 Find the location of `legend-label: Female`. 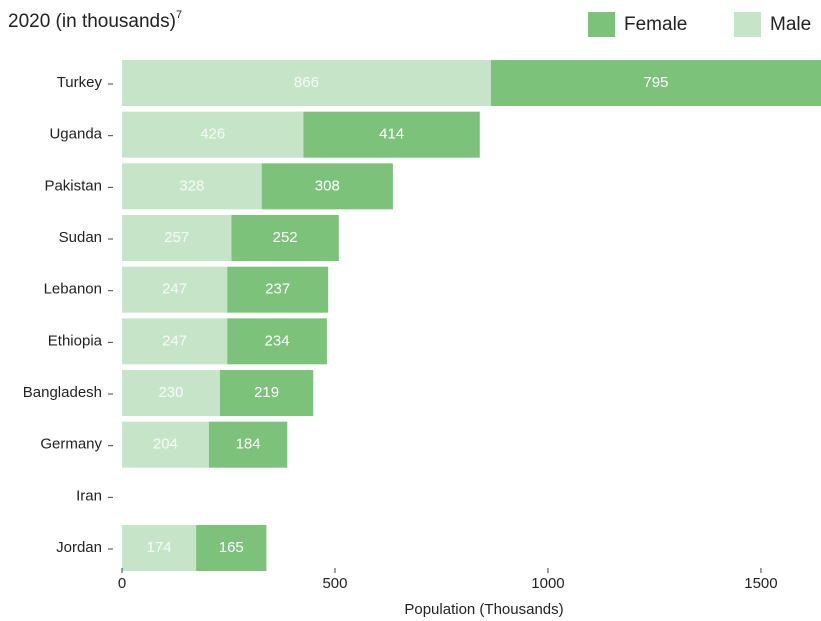

legend-label: Female is located at coordinates (655, 24).